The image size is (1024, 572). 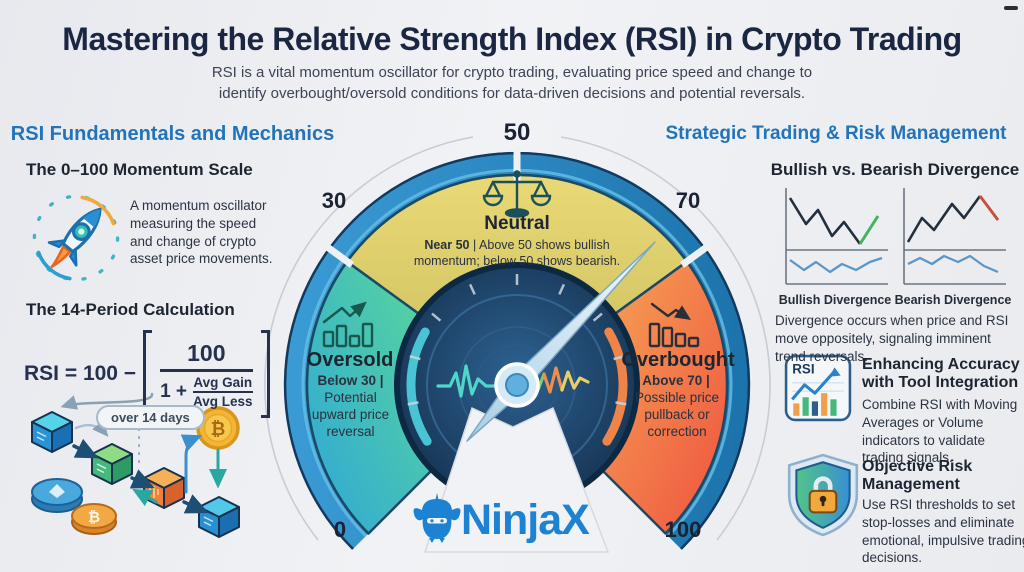 What do you see at coordinates (147, 374) in the screenshot?
I see `rsi-formula: RSI = 100 − 100 1 + Avg Gain Avg Less` at bounding box center [147, 374].